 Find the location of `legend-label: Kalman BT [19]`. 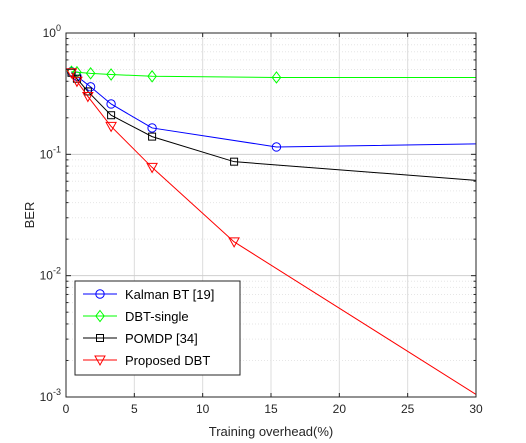

legend-label: Kalman BT [19] is located at coordinates (169, 294).